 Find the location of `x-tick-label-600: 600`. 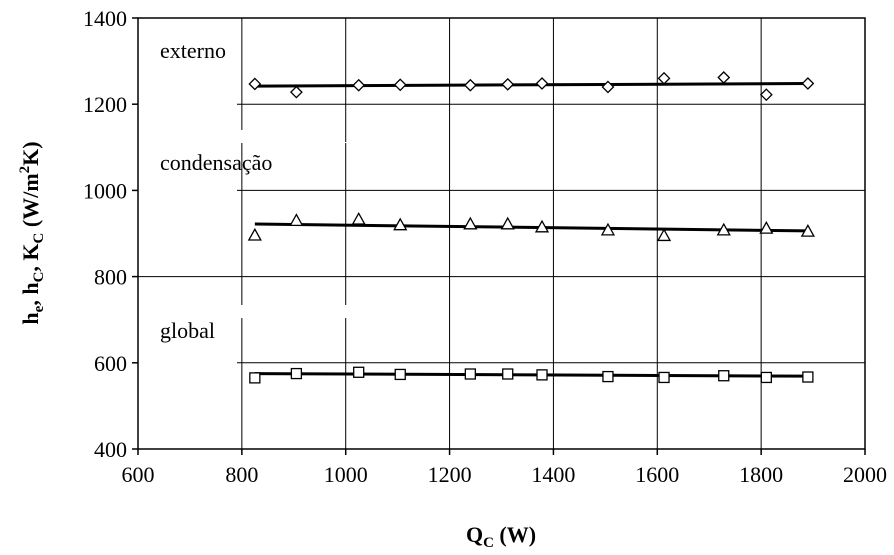

x-tick-label-600: 600 is located at coordinates (138, 474).